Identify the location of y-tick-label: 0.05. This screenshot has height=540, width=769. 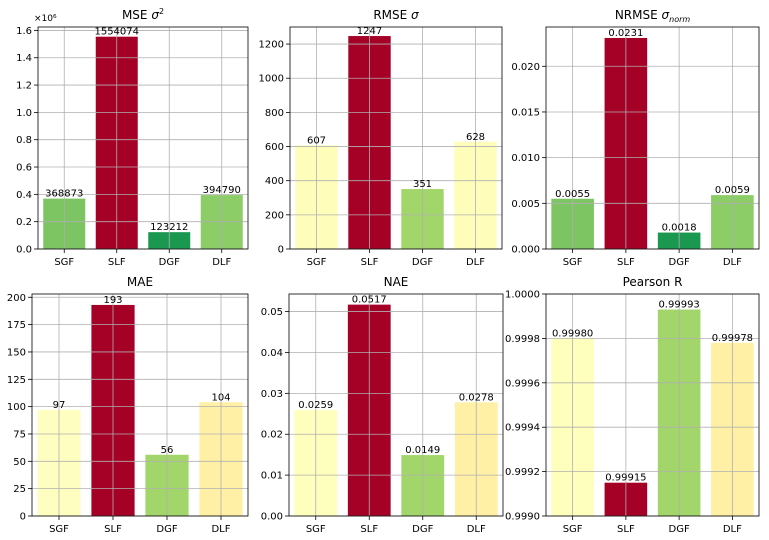
(272, 312).